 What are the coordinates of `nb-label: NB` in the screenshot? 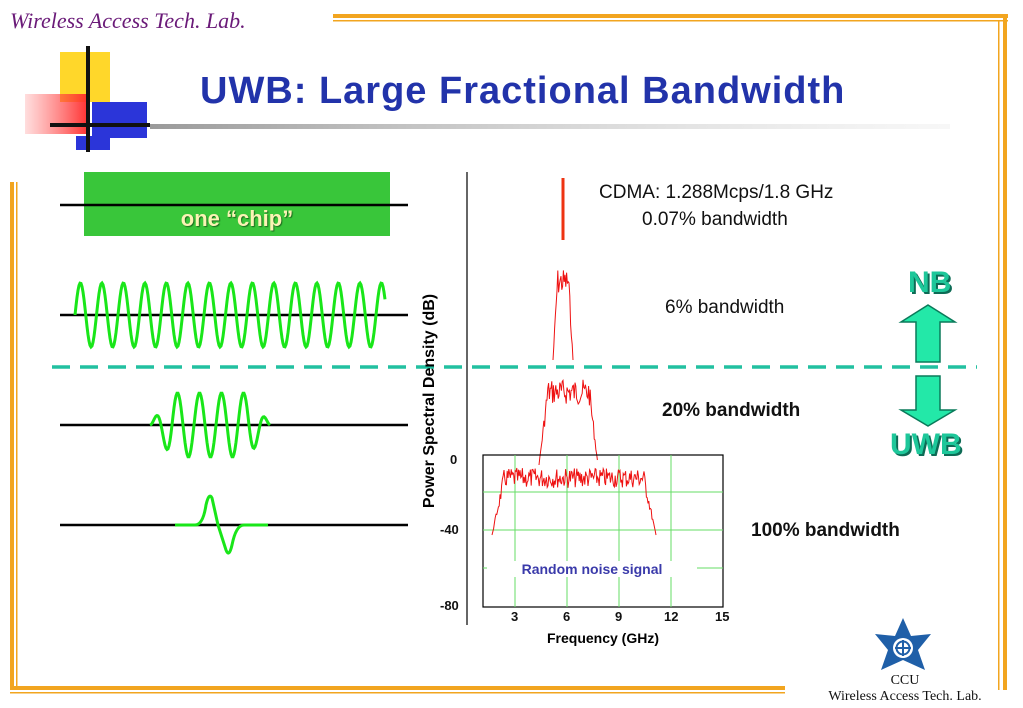 It's located at (930, 282).